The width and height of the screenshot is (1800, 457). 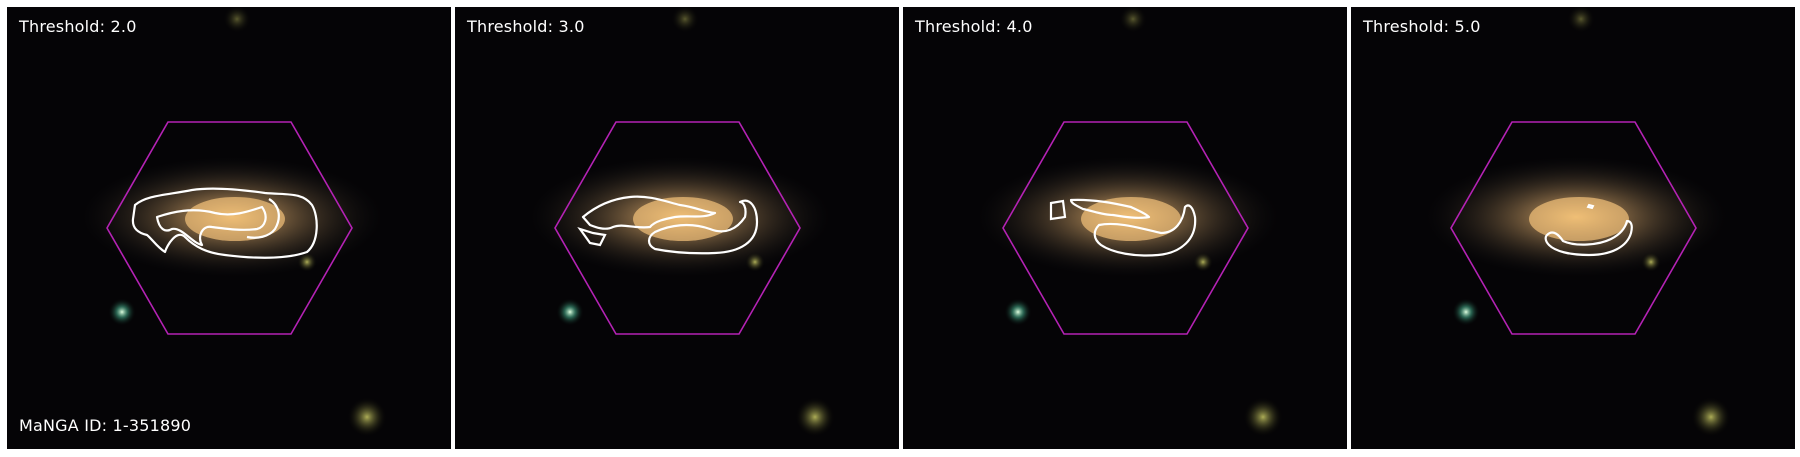 I want to click on manga-id-label: MaNGA ID: 1-351890, so click(x=105, y=425).